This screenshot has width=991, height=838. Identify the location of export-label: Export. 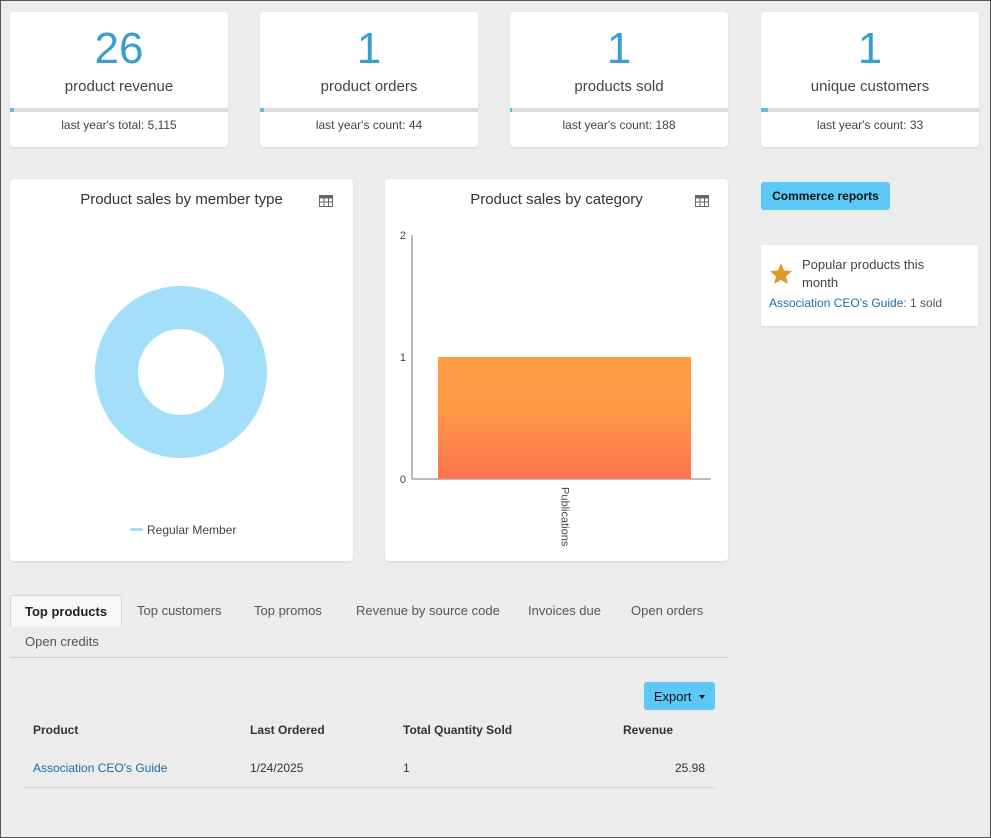
(672, 696).